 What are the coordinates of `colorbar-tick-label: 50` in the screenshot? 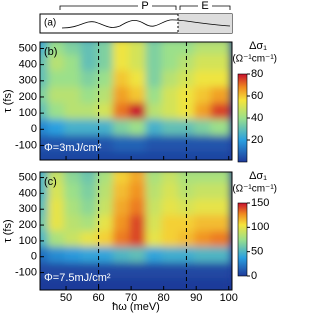 It's located at (257, 252).